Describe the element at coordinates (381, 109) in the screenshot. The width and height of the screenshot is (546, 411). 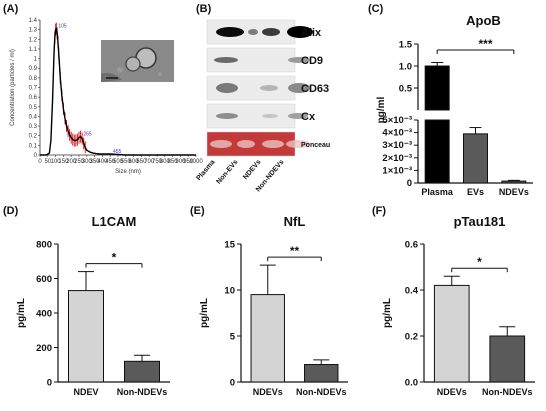
I see `y-axis-title: pg/ml` at that location.